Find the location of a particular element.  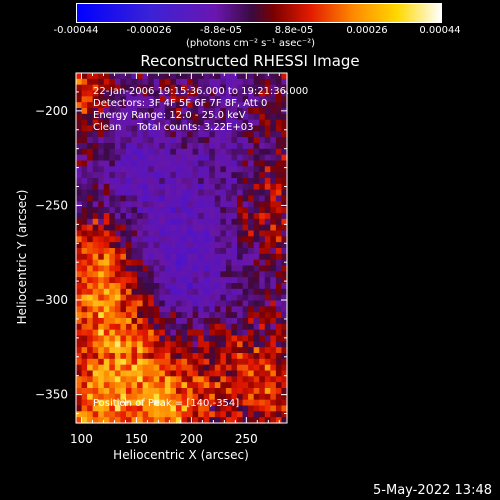

annotation-detectors: Detectors: 3F 4F 5F 6F 7F 8F, Att 0 is located at coordinates (180, 103).